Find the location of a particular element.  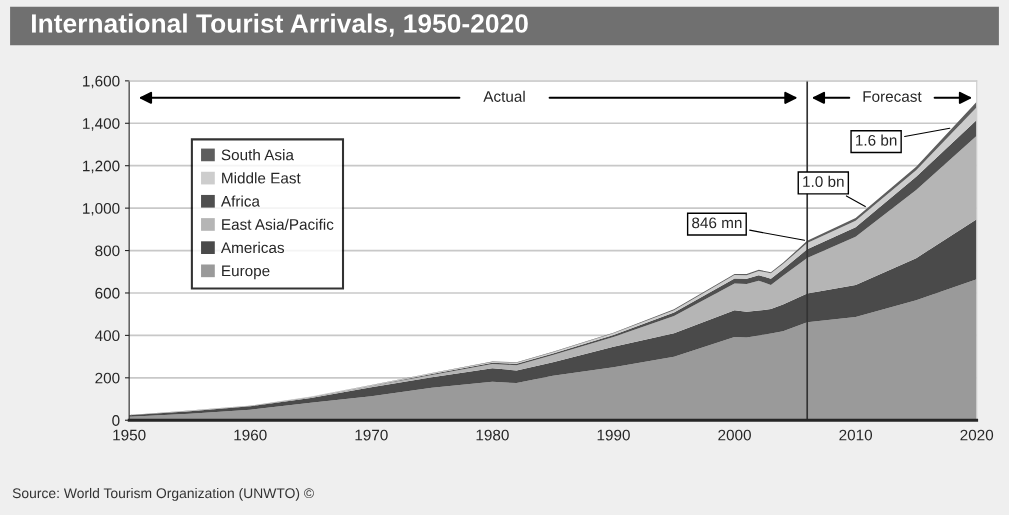

legend-label: Americas is located at coordinates (252, 247).